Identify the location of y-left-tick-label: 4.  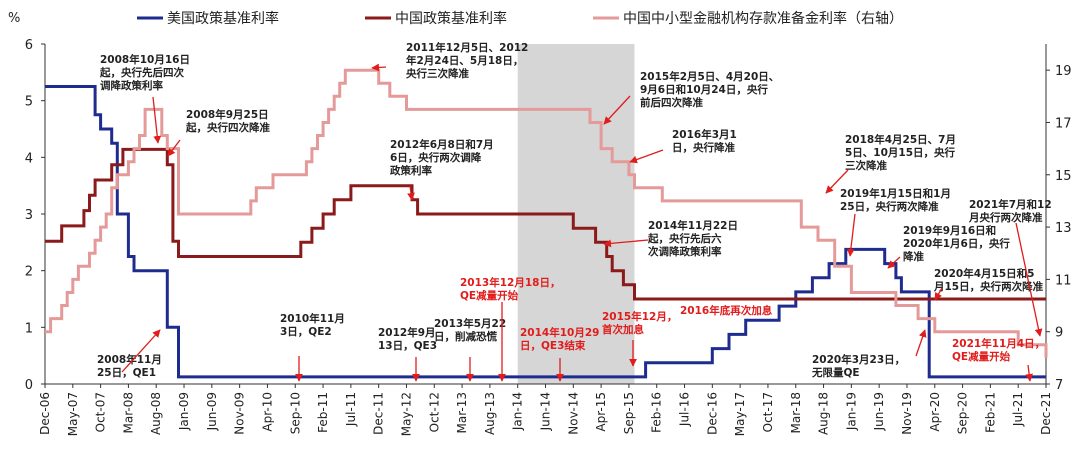
(29, 158).